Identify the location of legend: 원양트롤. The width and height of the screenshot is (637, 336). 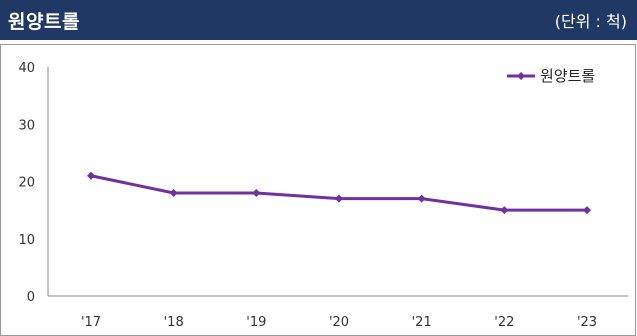
(551, 76).